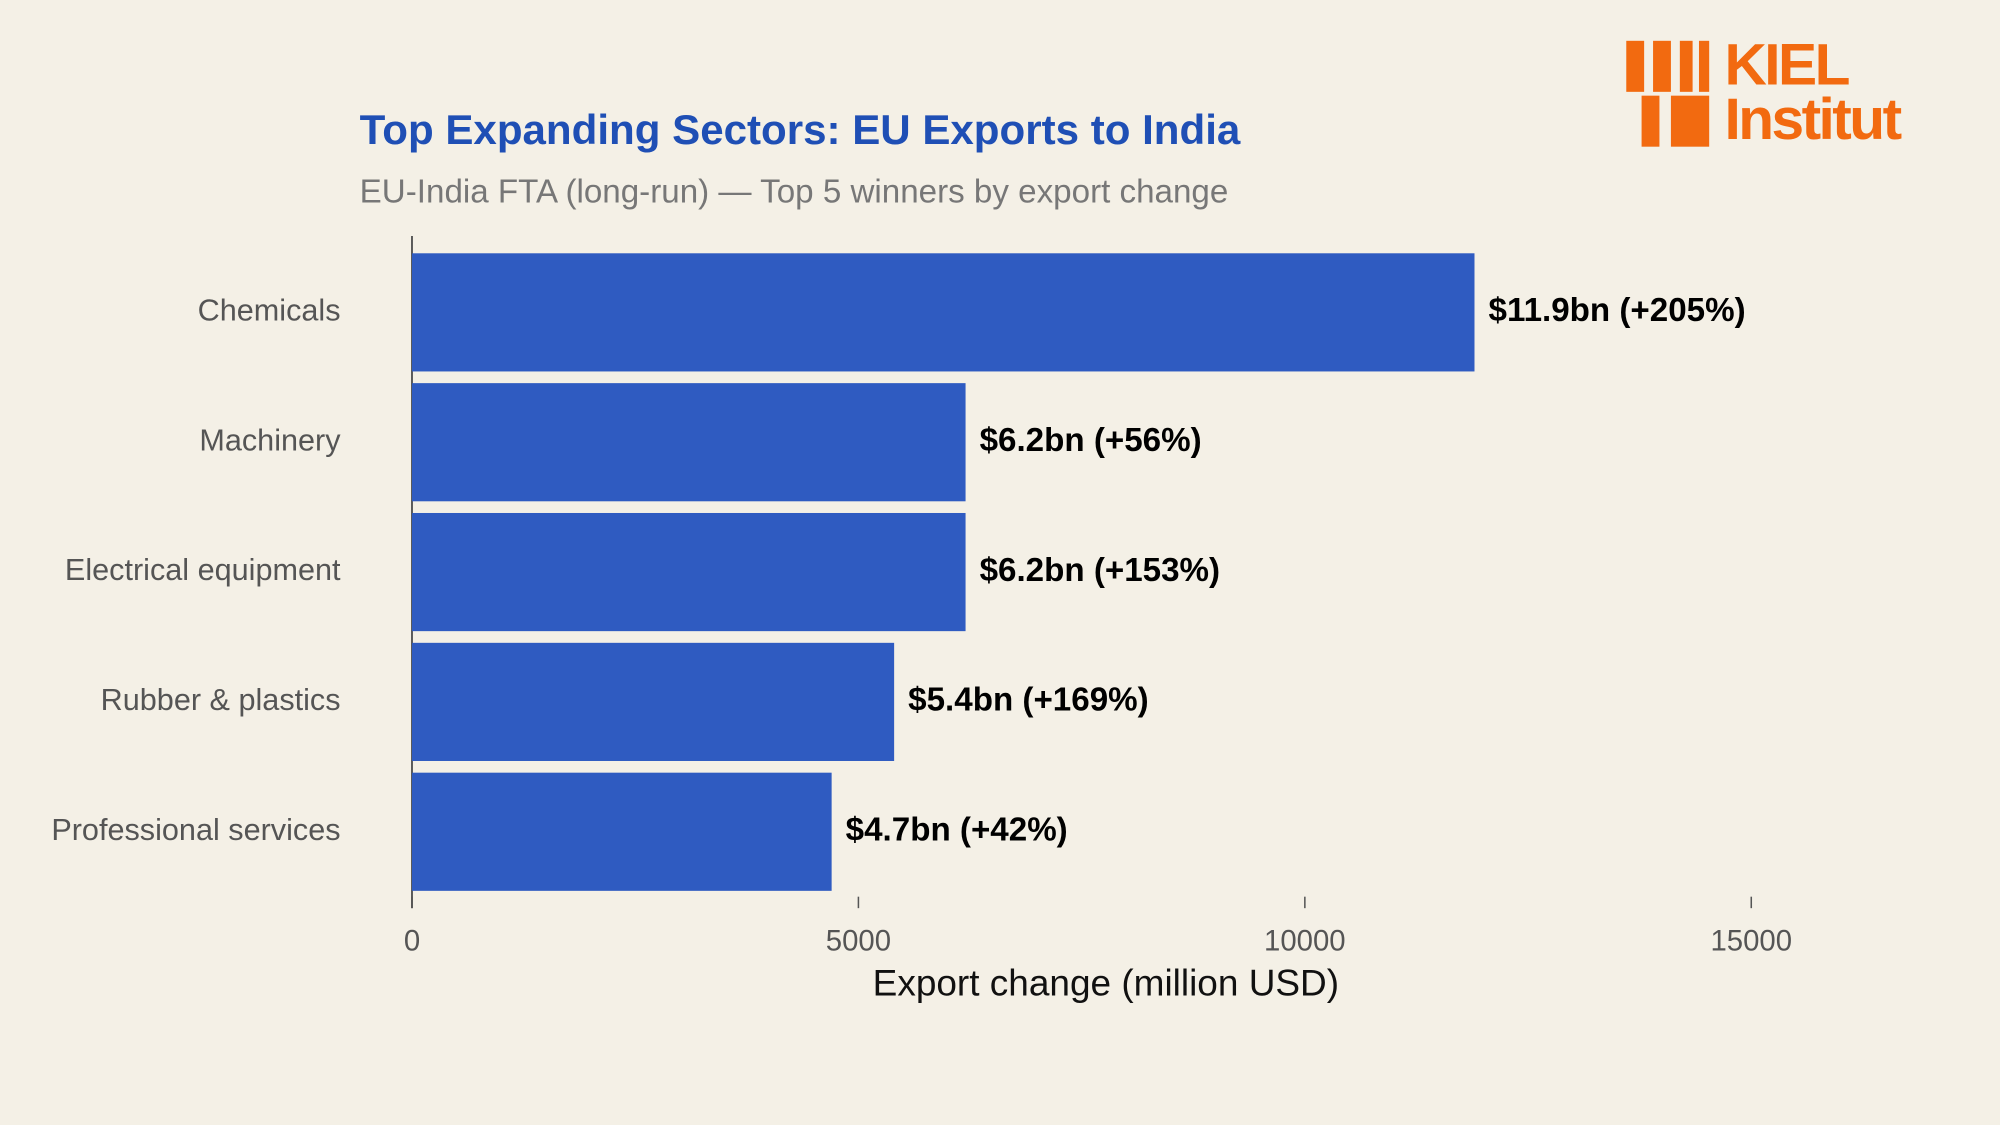  Describe the element at coordinates (1091, 440) in the screenshot. I see `value-label: $6.2bn (+56%)` at that location.